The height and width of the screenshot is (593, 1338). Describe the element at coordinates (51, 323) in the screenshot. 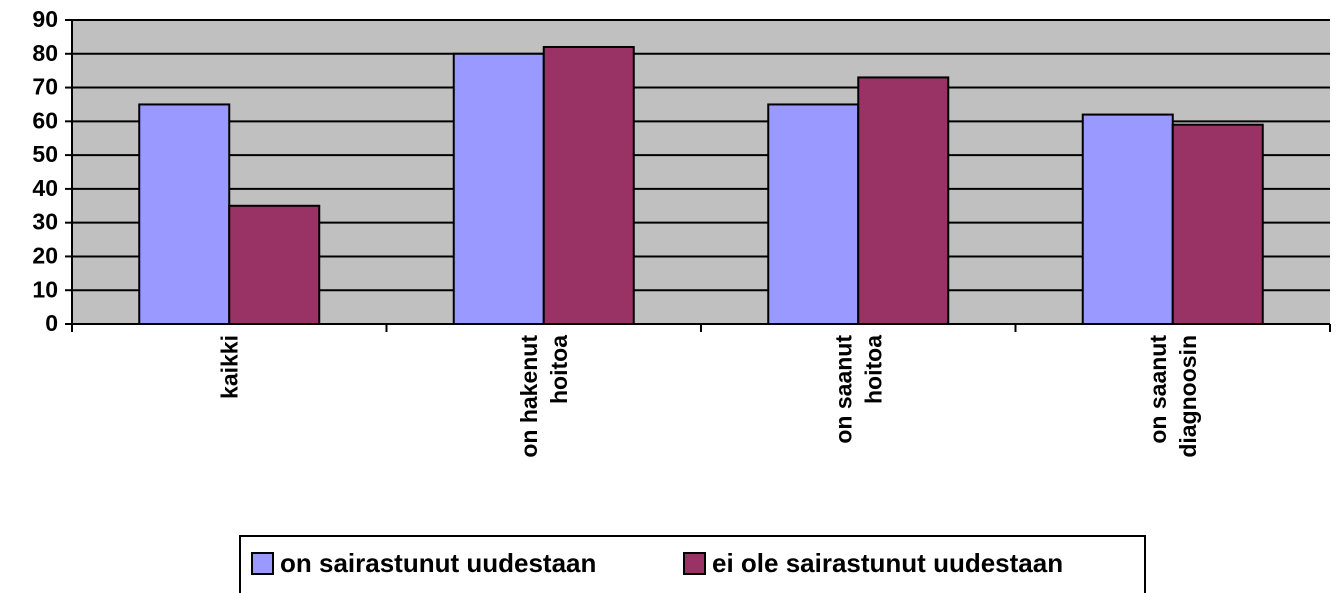

I see `y-tick-label: 0` at that location.